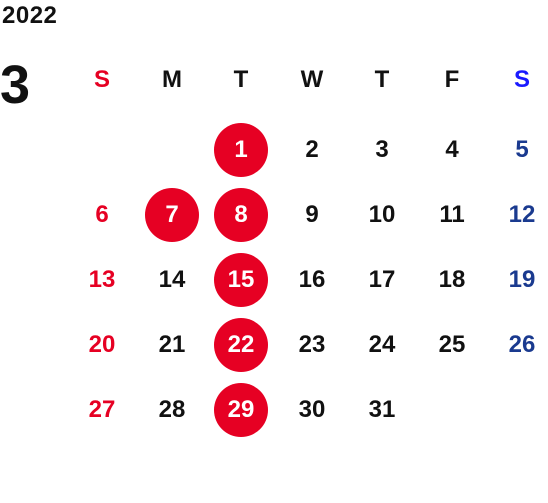 The width and height of the screenshot is (548, 503). Describe the element at coordinates (102, 409) in the screenshot. I see `day-27: 27` at that location.